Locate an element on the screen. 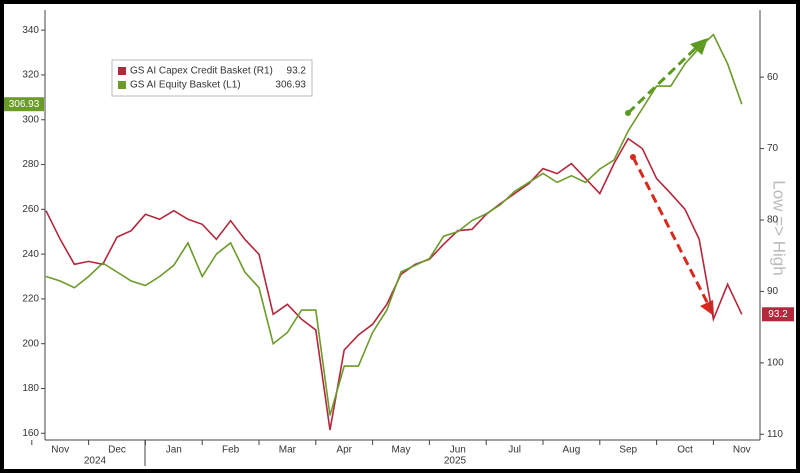 This screenshot has width=800, height=473. x-tick-label: May is located at coordinates (401, 450).